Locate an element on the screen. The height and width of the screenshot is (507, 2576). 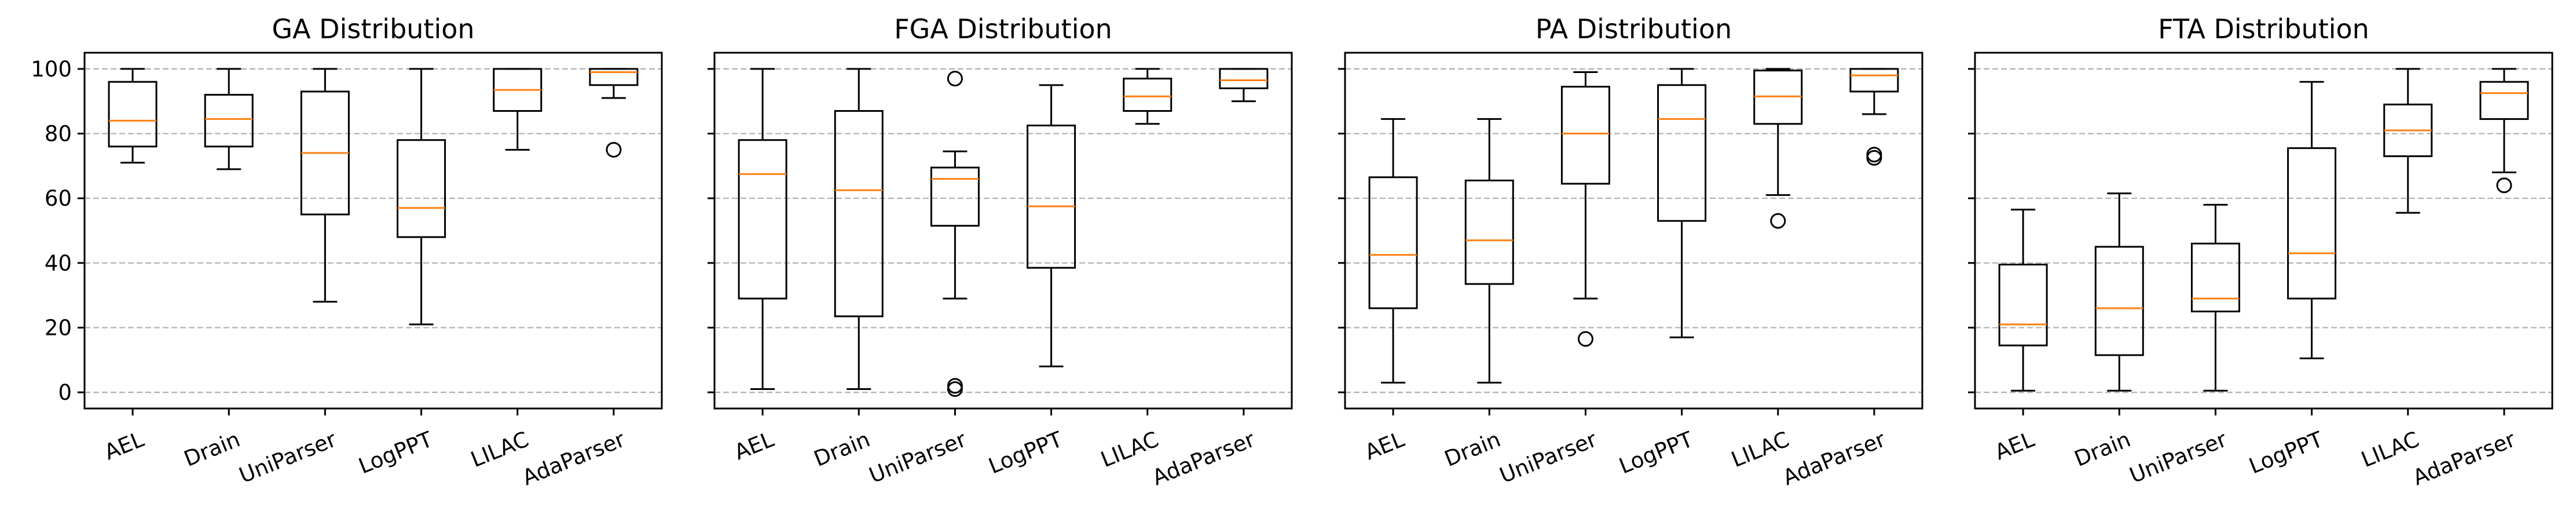
y-tick-label: 100 is located at coordinates (51, 69).